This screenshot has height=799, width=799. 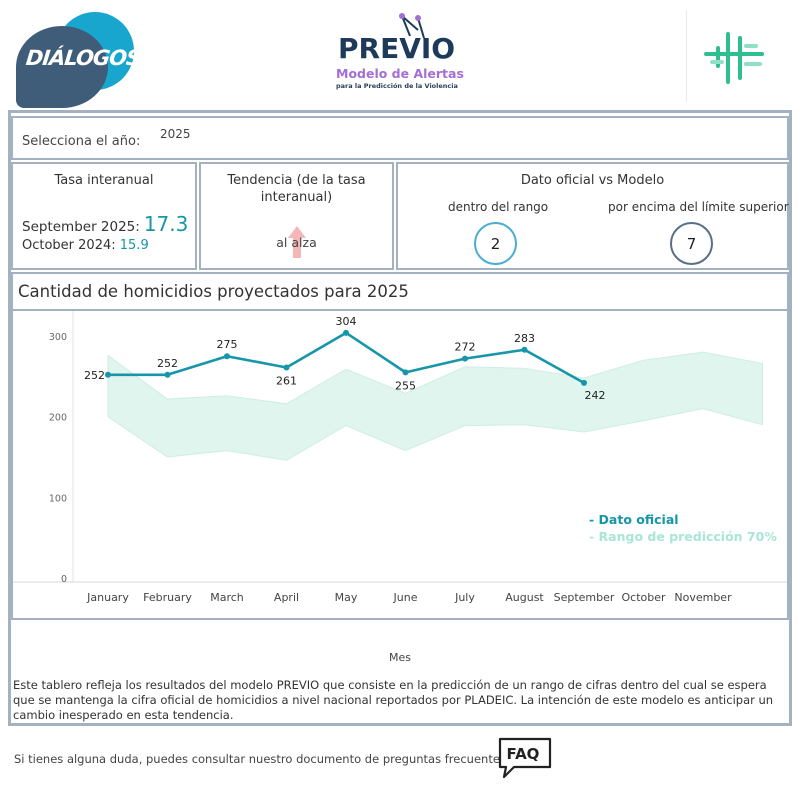 I want to click on y-tick-label: 200, so click(x=58, y=418).